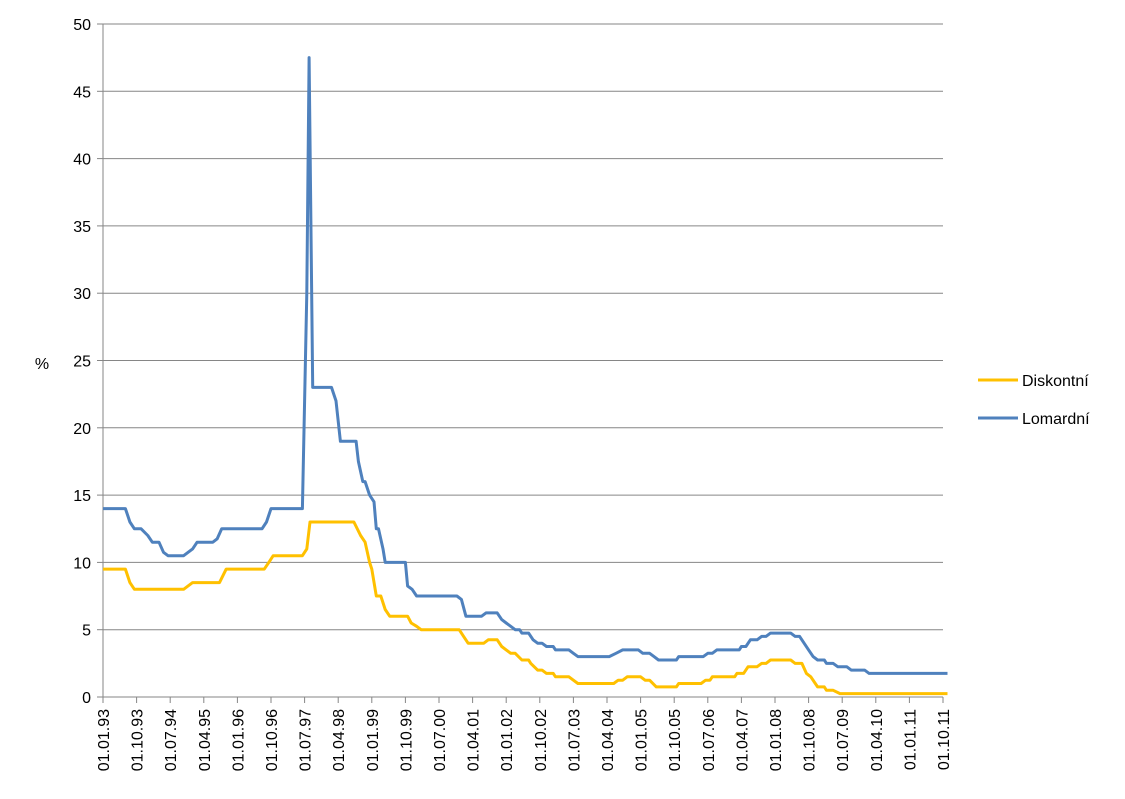  I want to click on x-tick-label: 01.01.05, so click(642, 740).